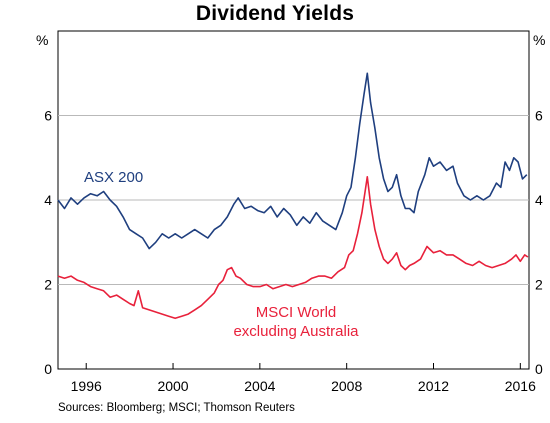 This screenshot has height=423, width=550. I want to click on y-tick-label-right: 4, so click(539, 200).